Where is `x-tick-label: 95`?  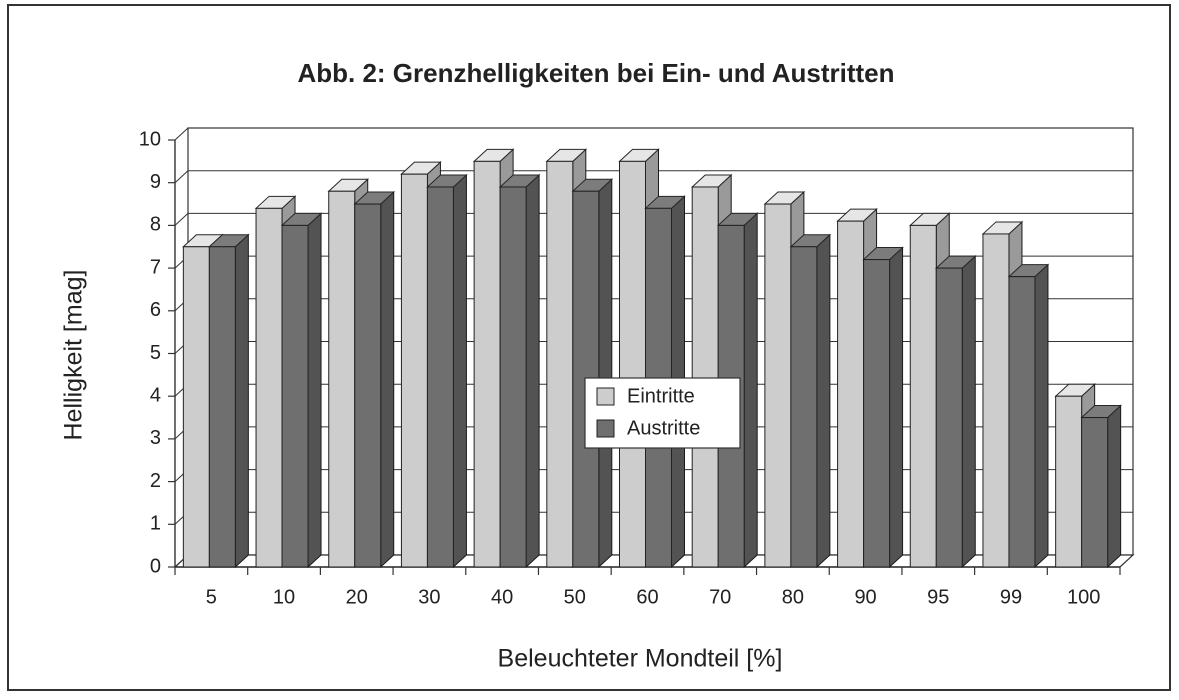
x-tick-label: 95 is located at coordinates (938, 597).